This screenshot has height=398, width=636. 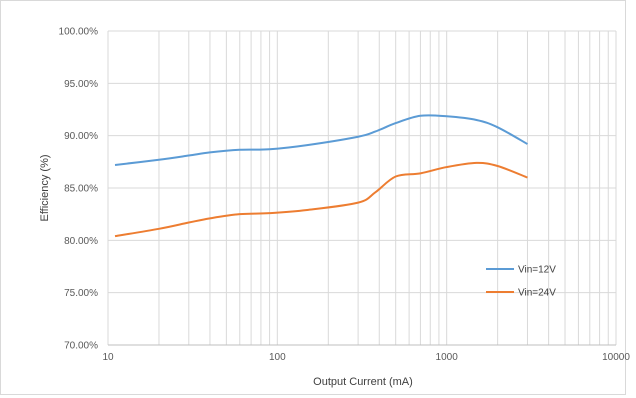 What do you see at coordinates (81, 84) in the screenshot?
I see `y-tick-label: 95.00%` at bounding box center [81, 84].